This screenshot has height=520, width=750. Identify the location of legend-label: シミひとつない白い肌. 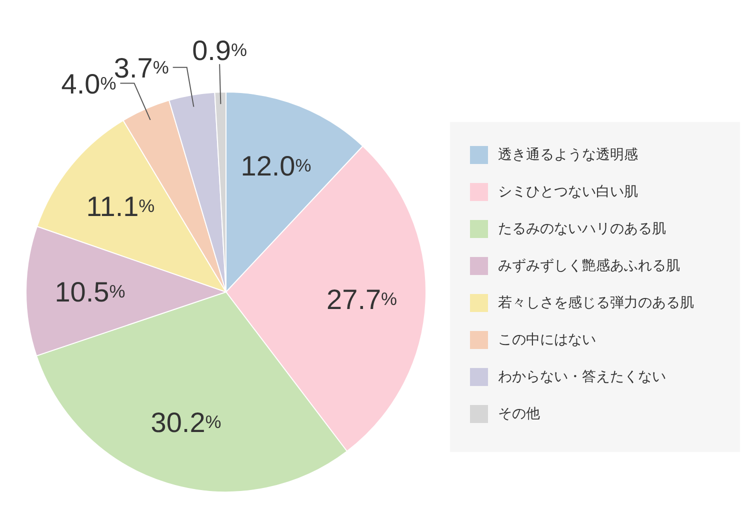
(568, 191).